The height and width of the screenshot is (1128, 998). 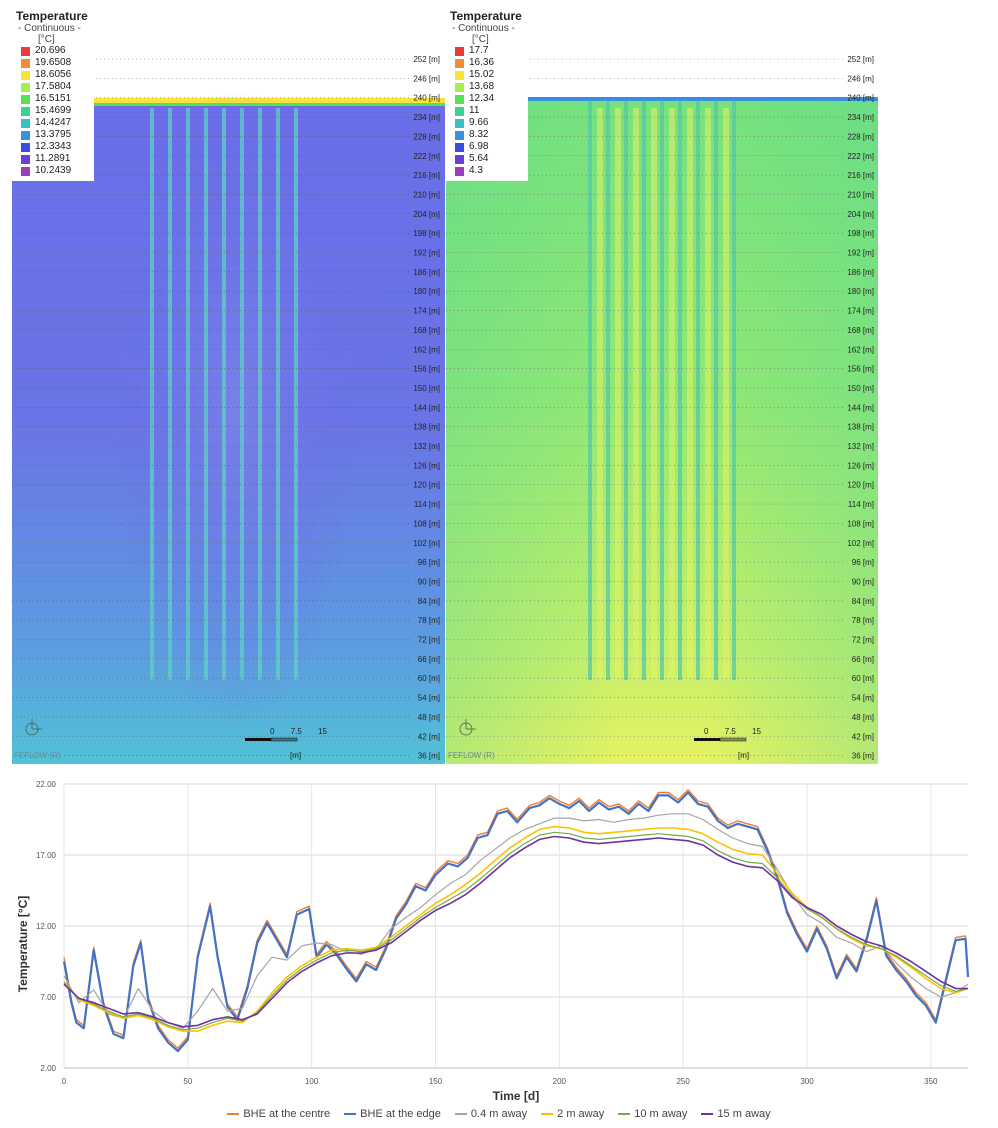 I want to click on chart-legend-label: 0.4 m away, so click(x=499, y=1114).